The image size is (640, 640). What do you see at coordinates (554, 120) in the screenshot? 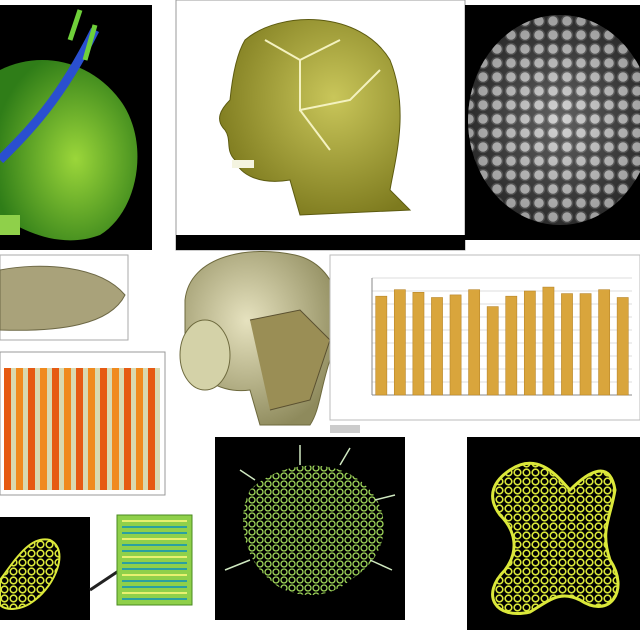
I see `cell-shade` at bounding box center [554, 120].